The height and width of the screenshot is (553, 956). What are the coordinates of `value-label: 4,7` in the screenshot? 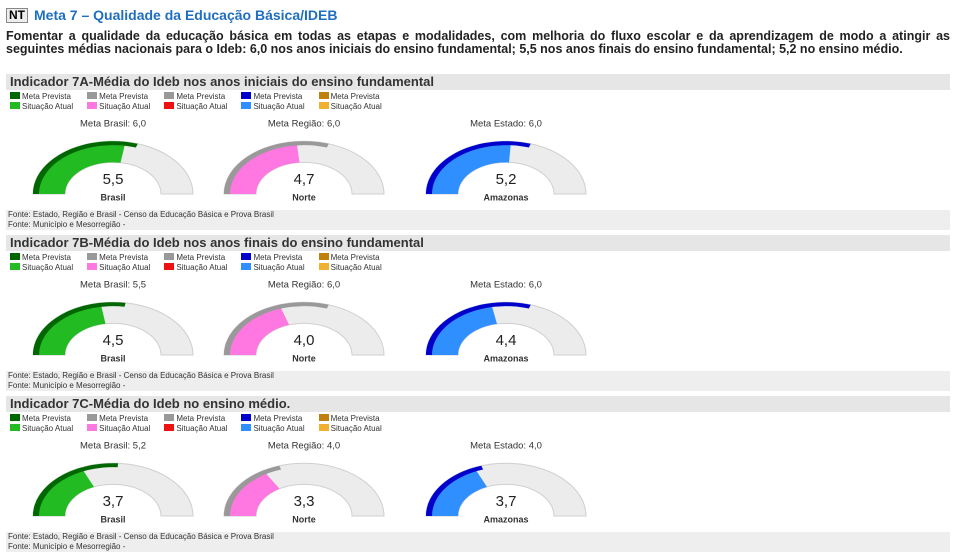 It's located at (304, 179).